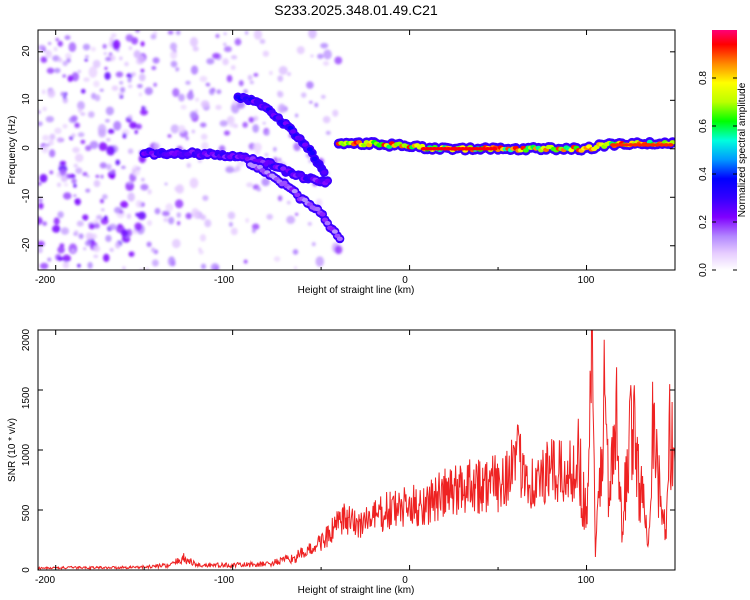  I want to click on snr-x-axis-label: Height of straight line (km), so click(356, 590).